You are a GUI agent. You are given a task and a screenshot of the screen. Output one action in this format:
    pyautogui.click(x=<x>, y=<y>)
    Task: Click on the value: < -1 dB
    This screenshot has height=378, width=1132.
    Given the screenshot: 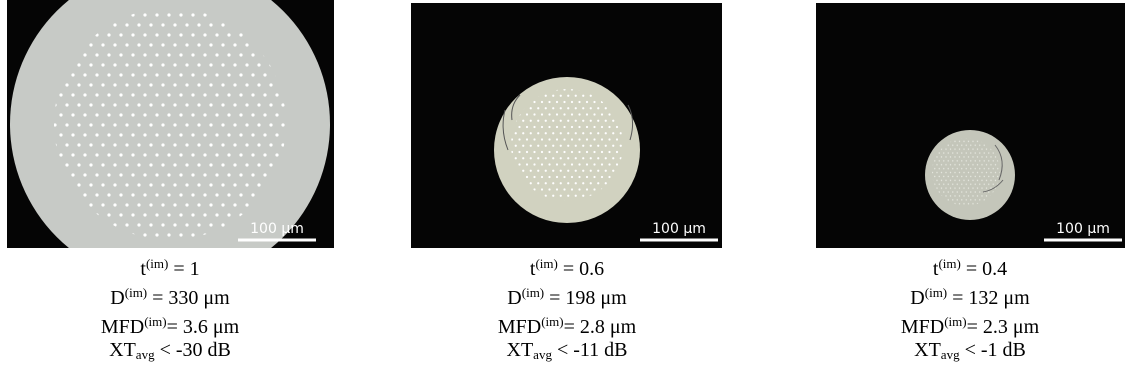 What is the action you would take?
    pyautogui.click(x=992, y=350)
    